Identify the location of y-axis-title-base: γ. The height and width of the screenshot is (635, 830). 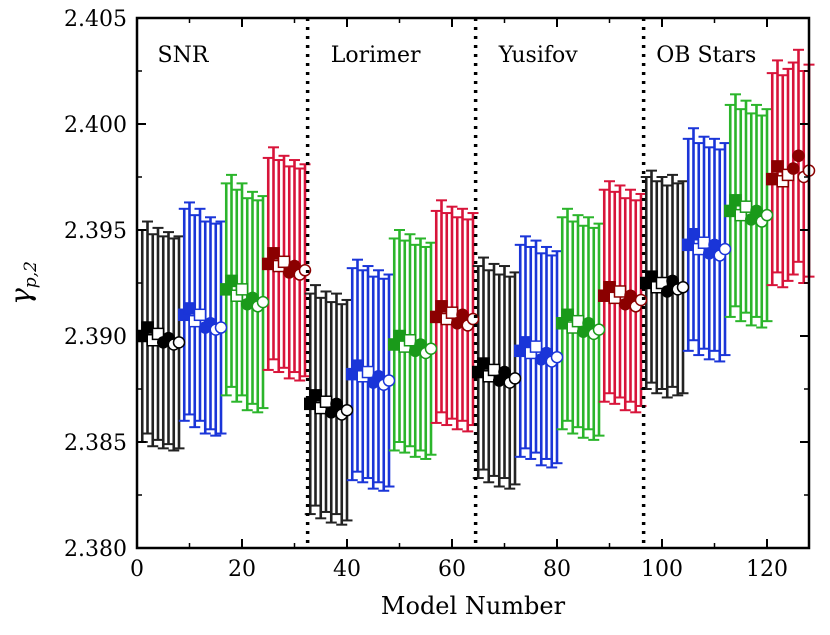
(20, 296).